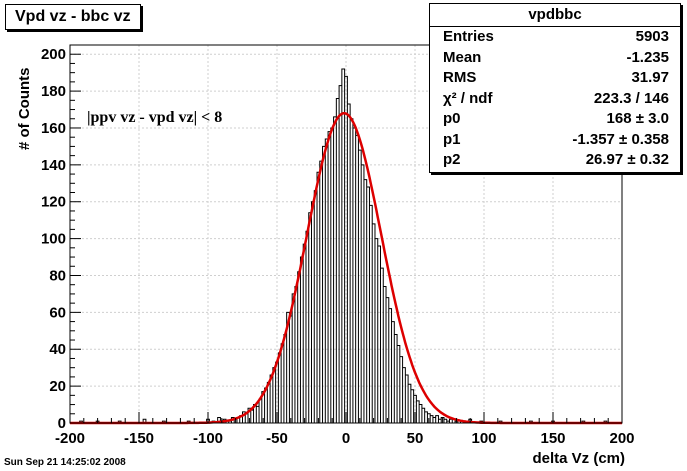 This screenshot has width=687, height=471. Describe the element at coordinates (483, 438) in the screenshot. I see `x-tick-label: 100` at that location.